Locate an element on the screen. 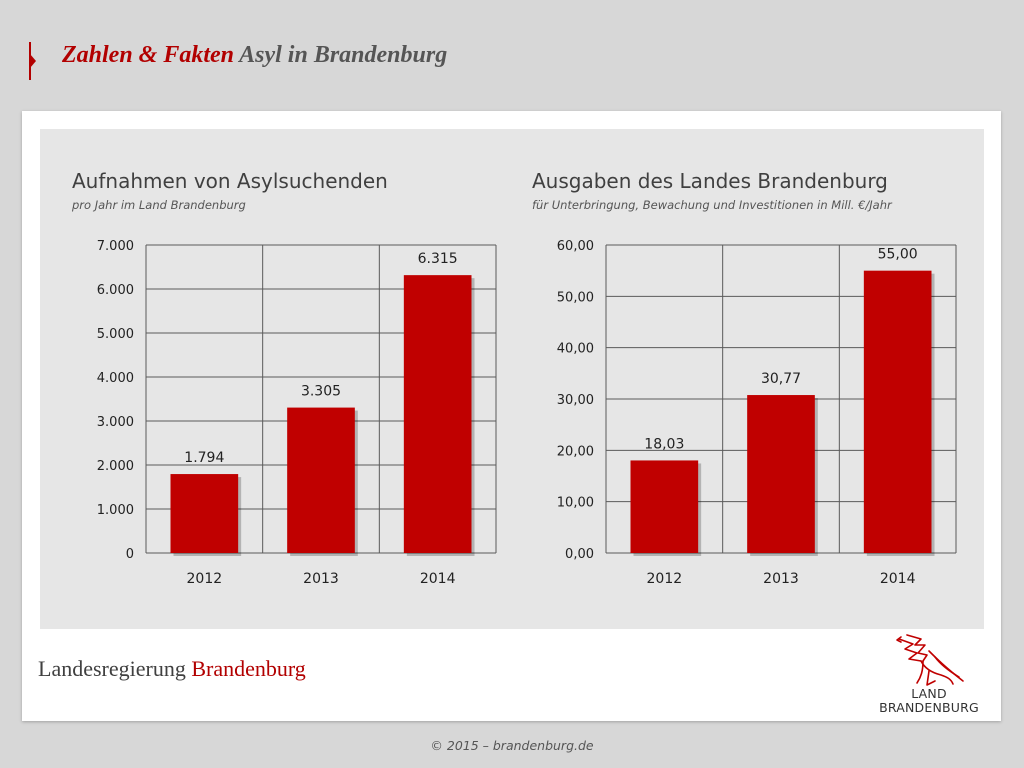  chart-2-ytick-label: 20,00 is located at coordinates (575, 451).